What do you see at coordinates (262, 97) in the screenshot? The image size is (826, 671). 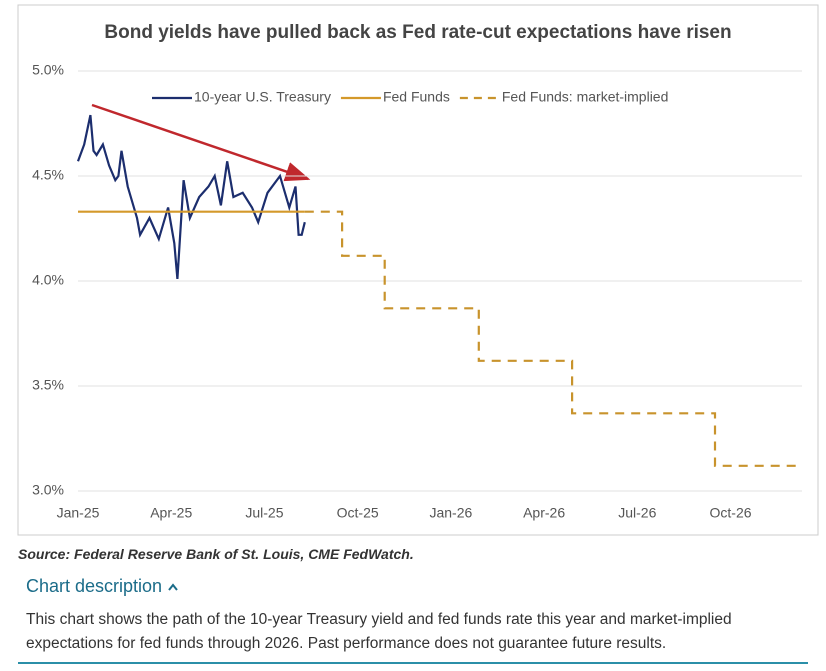 I see `legend-label: 10-year U.S. Treasury` at bounding box center [262, 97].